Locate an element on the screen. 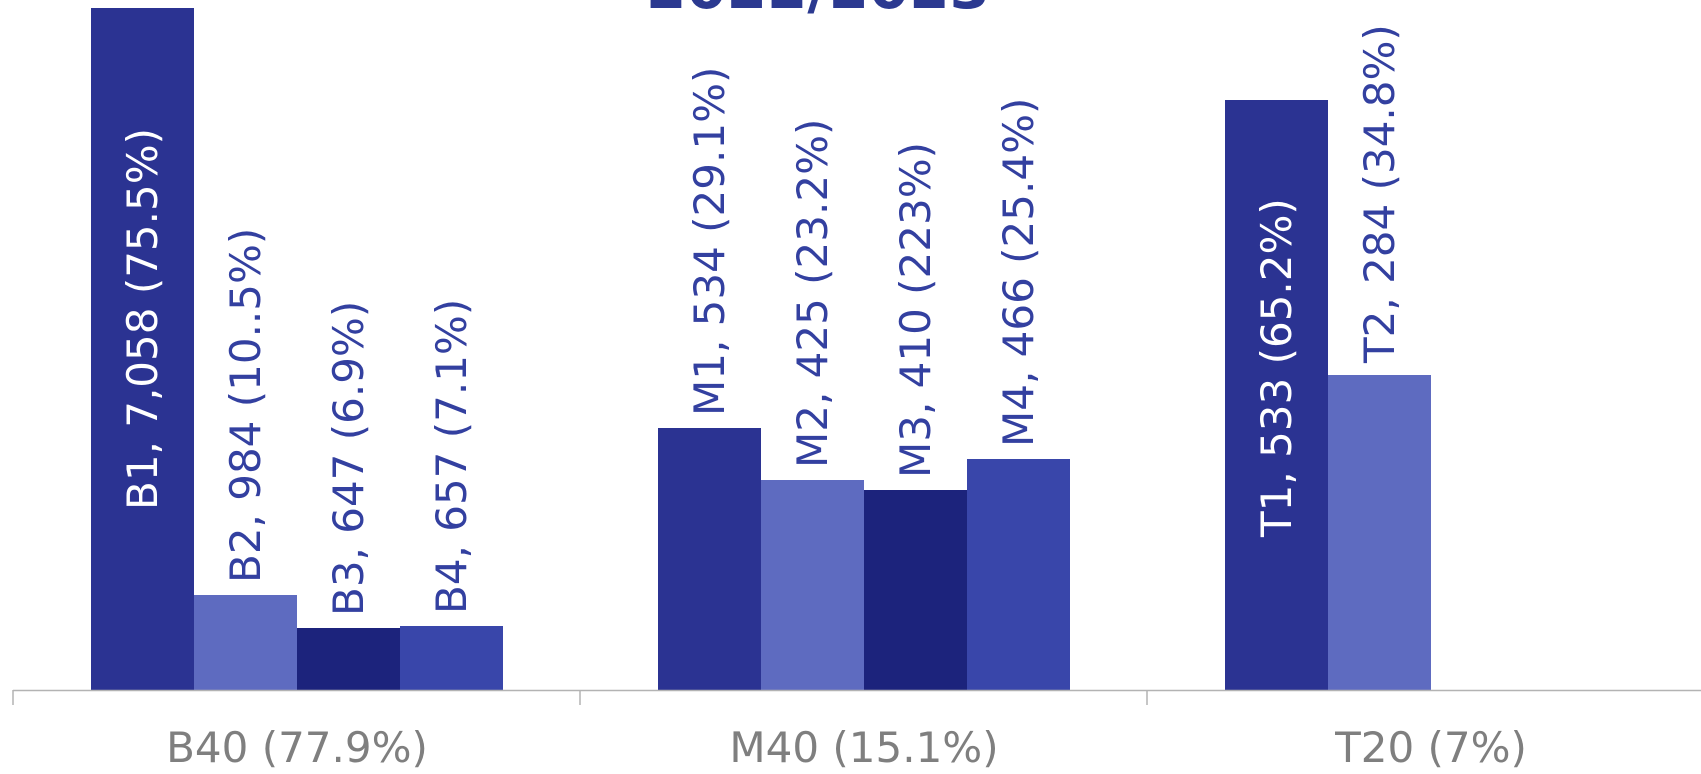 The image size is (1701, 774). bar-B1 is located at coordinates (142, 349).